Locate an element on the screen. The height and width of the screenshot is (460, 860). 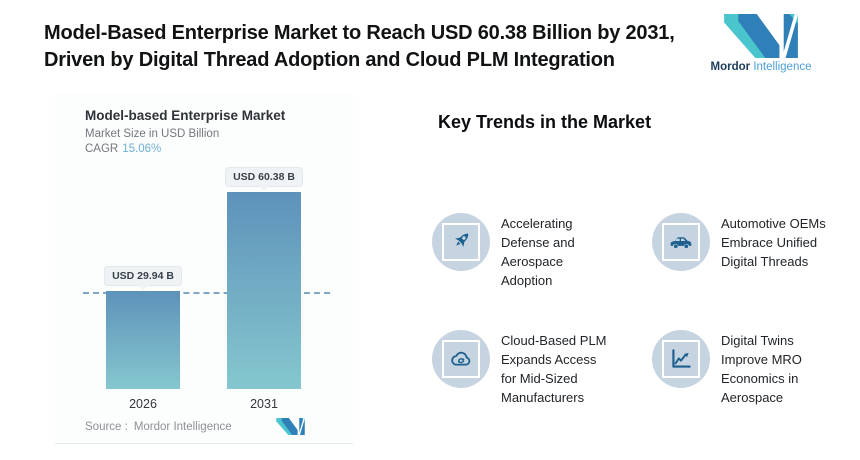
chart-subtitle: Market Size in USD Billion is located at coordinates (152, 134).